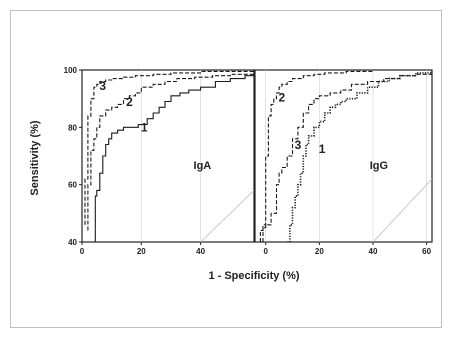 The width and height of the screenshot is (454, 340). Describe the element at coordinates (203, 166) in the screenshot. I see `panel-label: IgA` at that location.